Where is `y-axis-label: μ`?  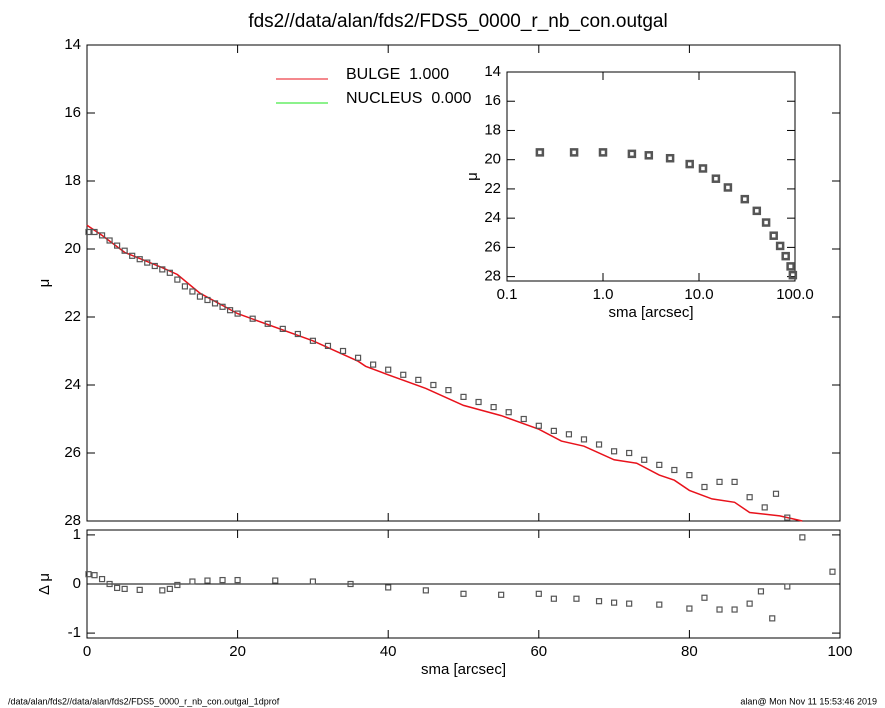 y-axis-label: μ is located at coordinates (472, 176).